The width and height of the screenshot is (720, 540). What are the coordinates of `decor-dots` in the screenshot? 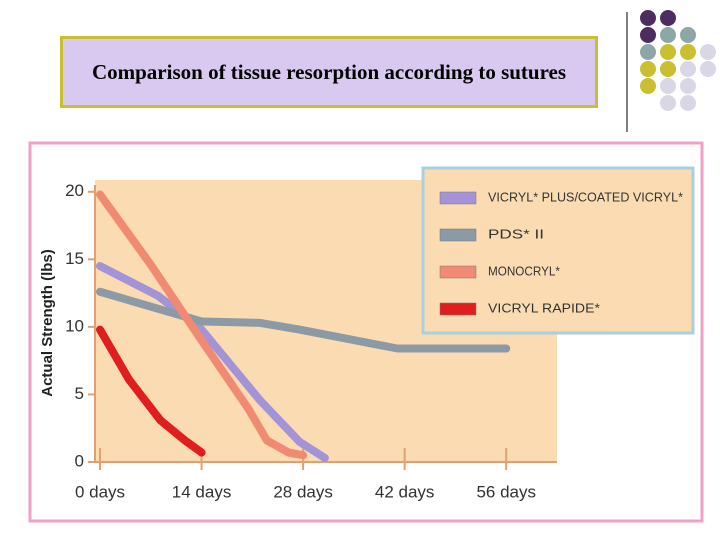 It's located at (678, 60).